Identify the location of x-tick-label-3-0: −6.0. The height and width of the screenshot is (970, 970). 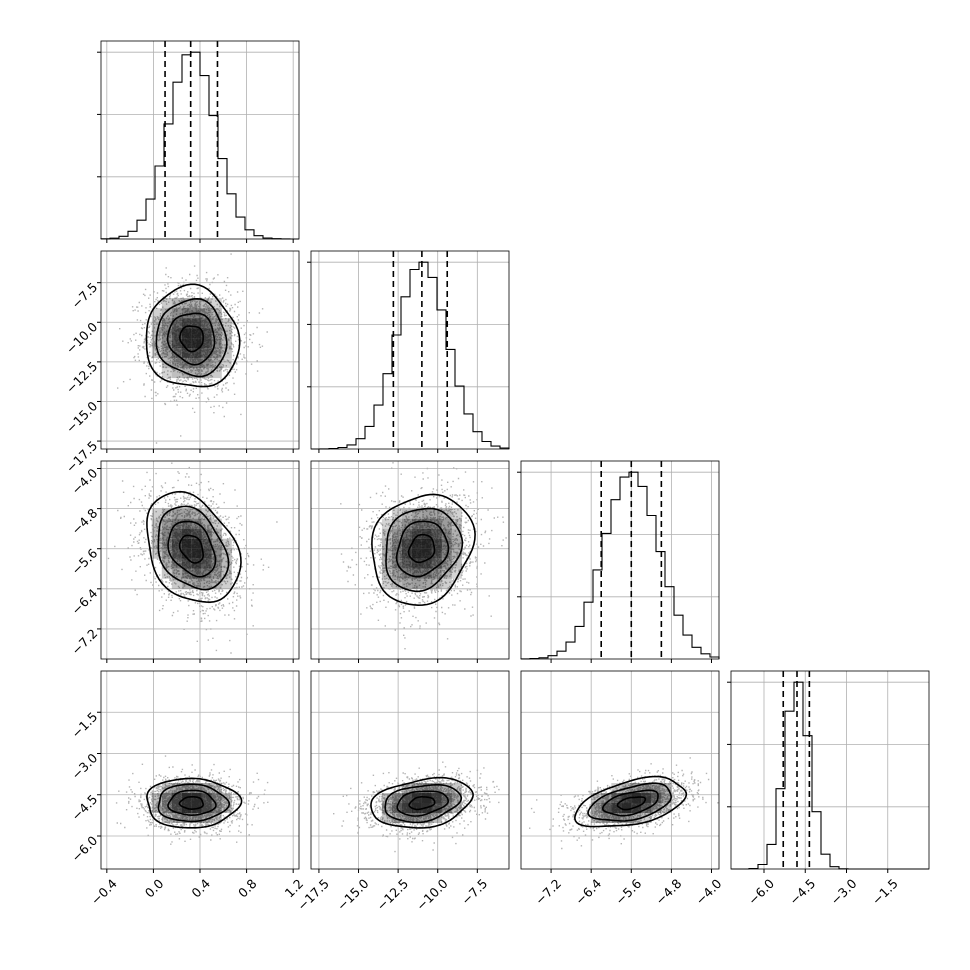
(761, 892).